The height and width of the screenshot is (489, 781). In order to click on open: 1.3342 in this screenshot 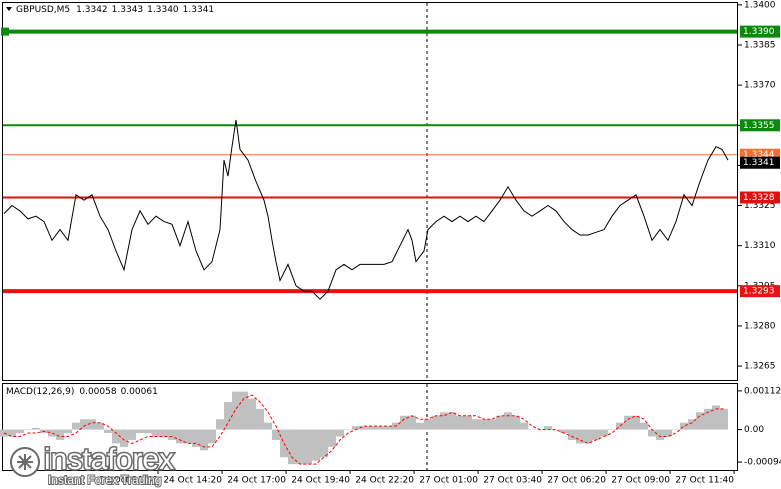, I will do `click(92, 10)`.